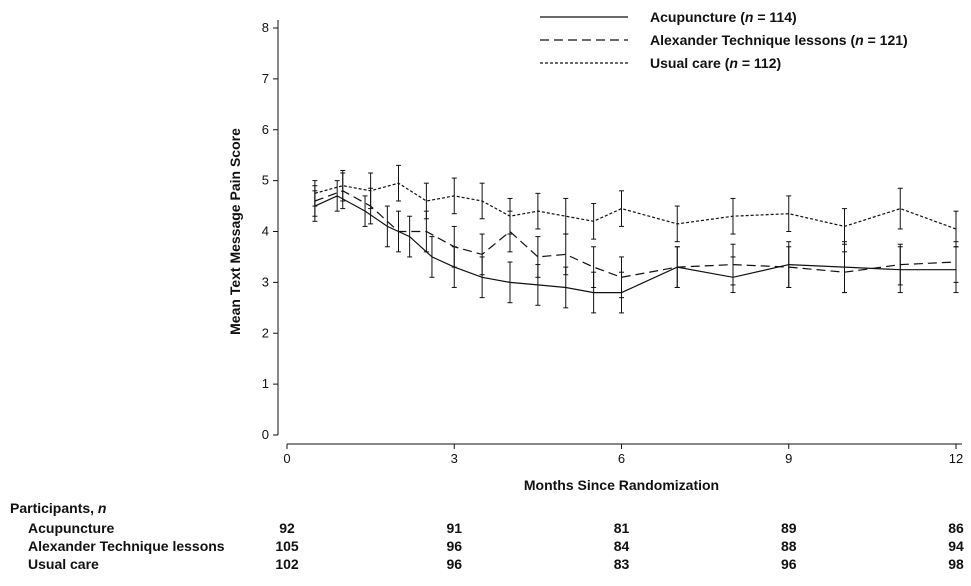 The width and height of the screenshot is (971, 586). Describe the element at coordinates (886, 40) in the screenshot. I see `legend-n-value: = 121)` at that location.